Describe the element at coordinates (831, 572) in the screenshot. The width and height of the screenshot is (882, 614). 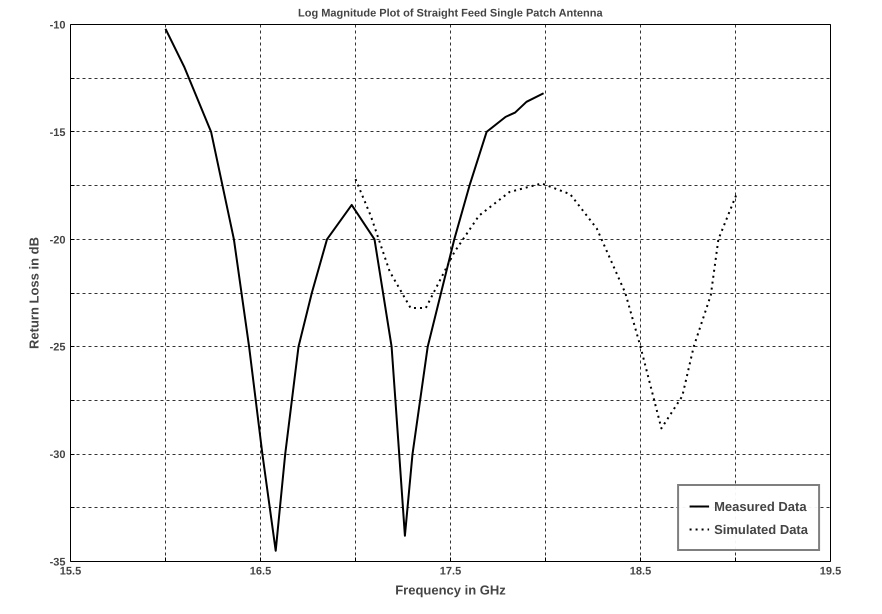
I see `x-tick-label: 19.5` at that location.